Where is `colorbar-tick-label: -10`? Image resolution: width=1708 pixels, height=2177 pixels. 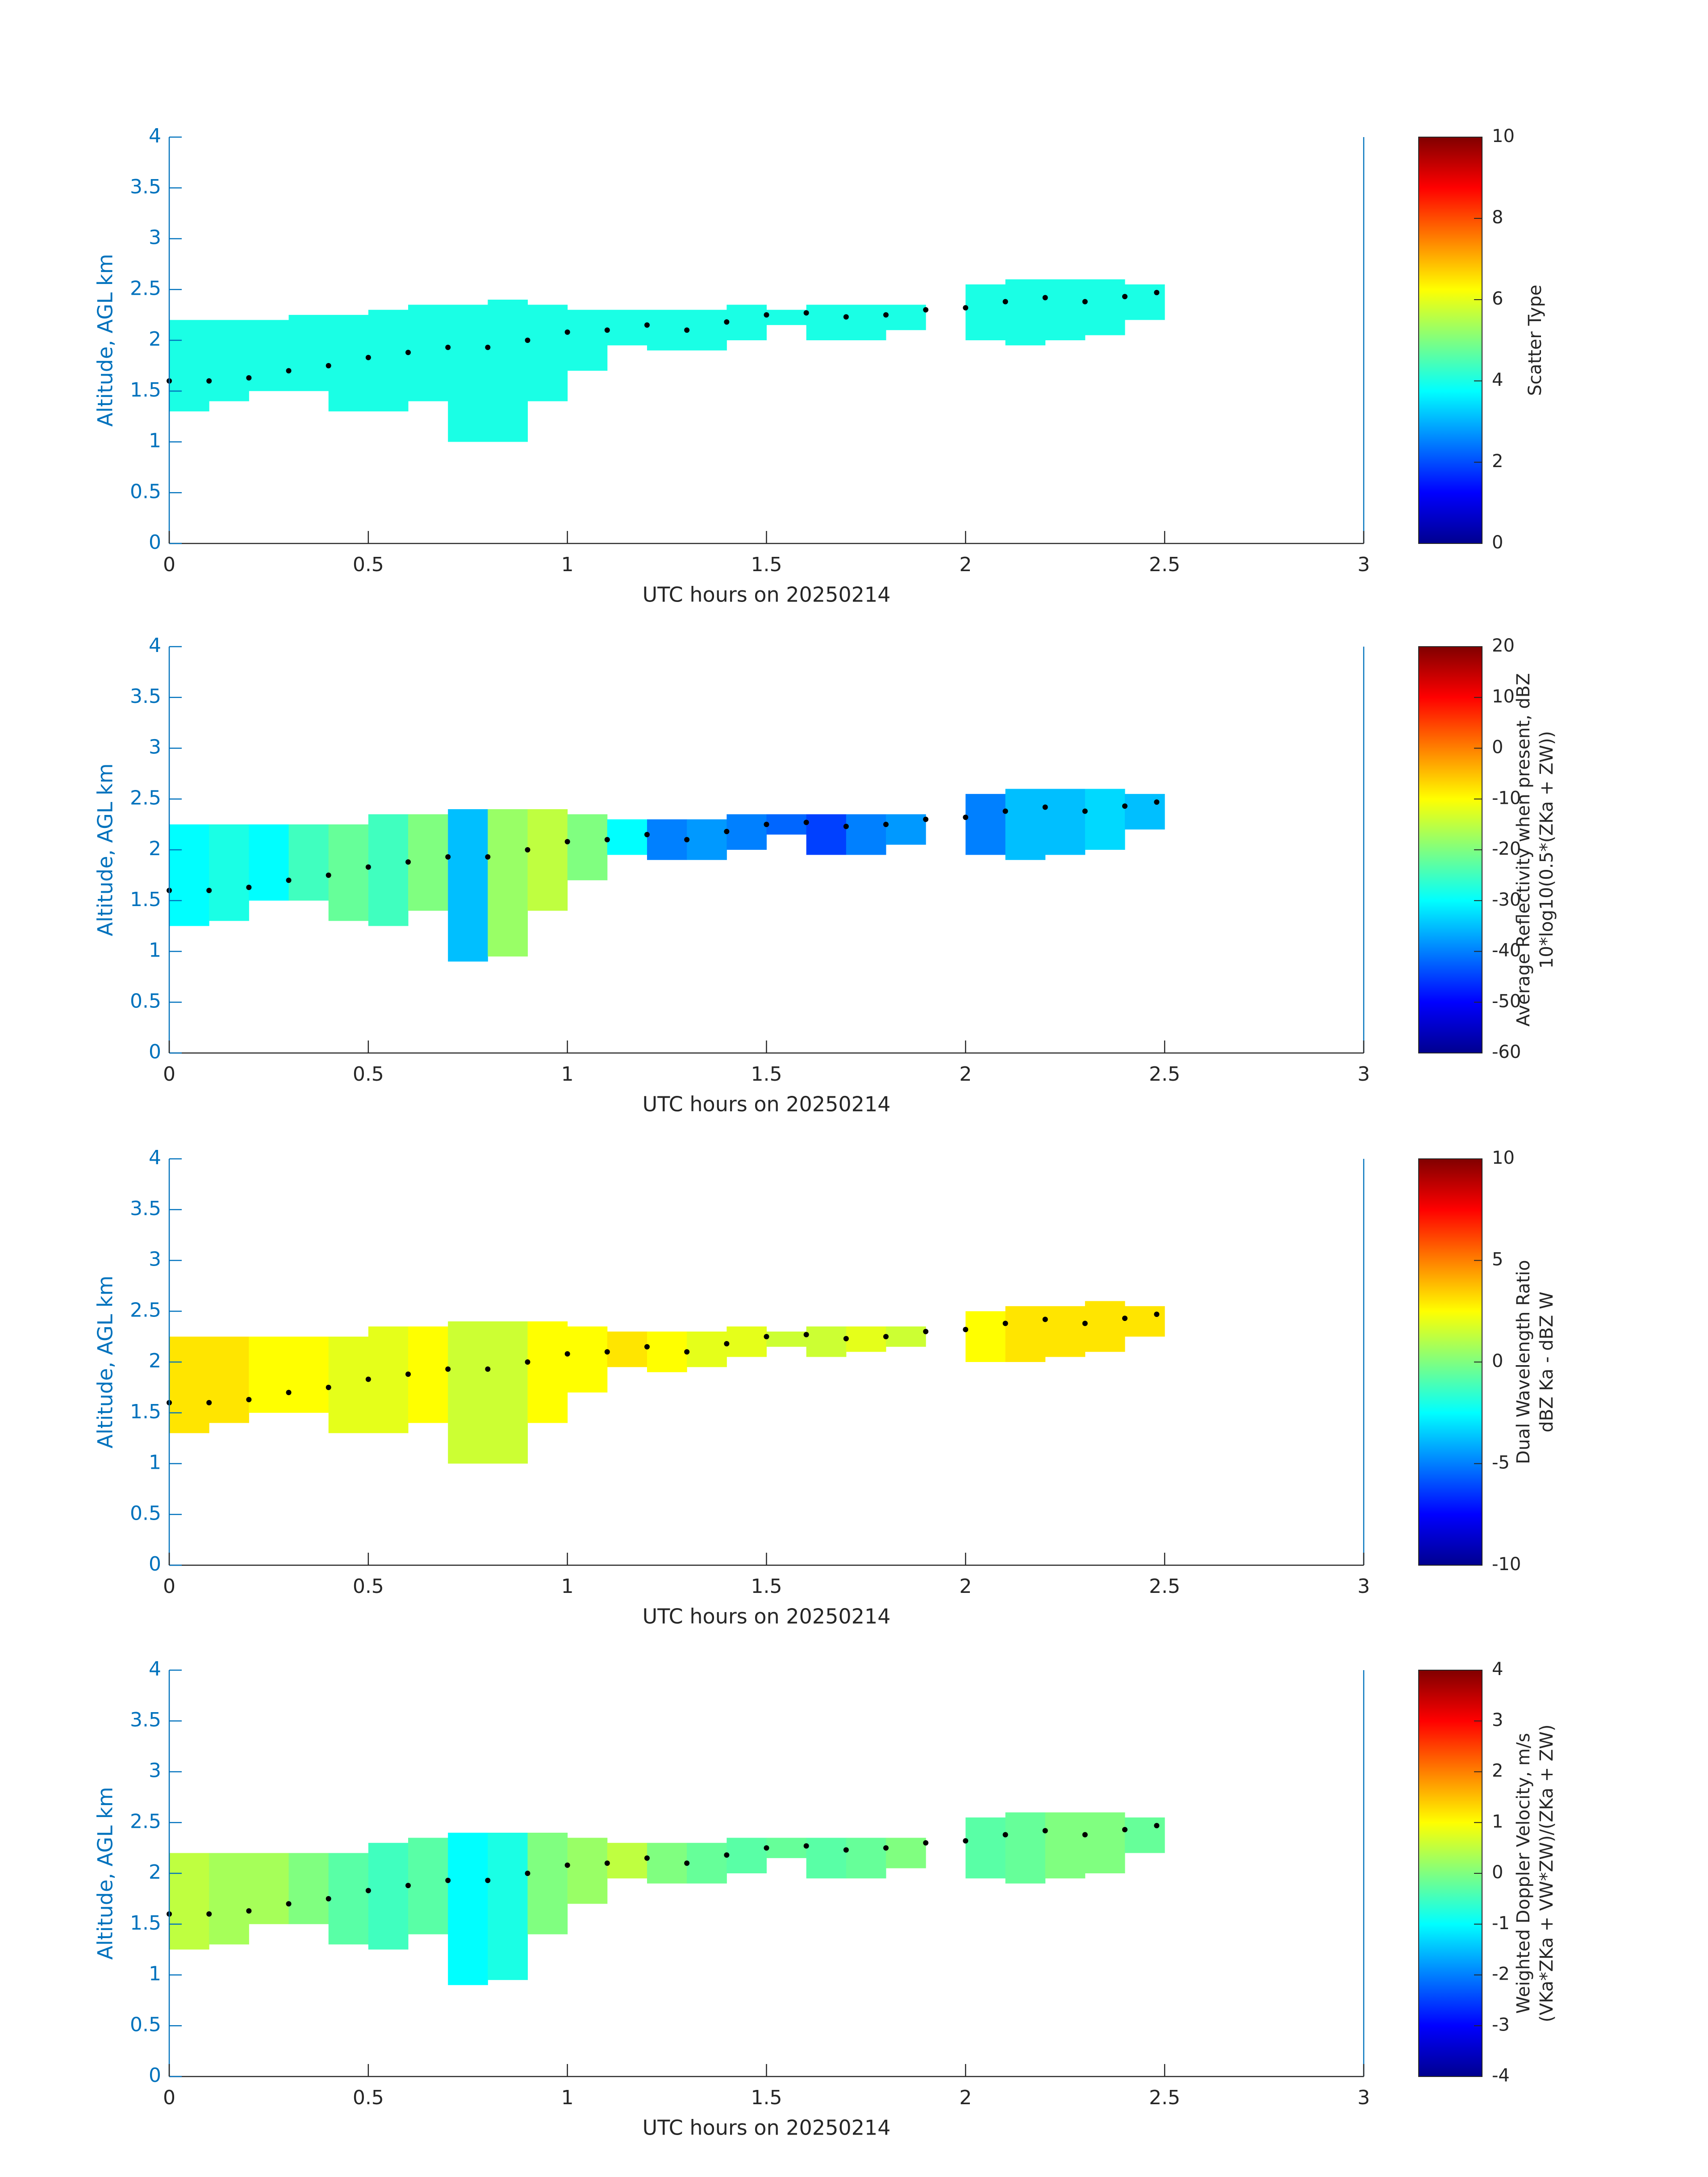
colorbar-tick-label: -10 is located at coordinates (1506, 798).